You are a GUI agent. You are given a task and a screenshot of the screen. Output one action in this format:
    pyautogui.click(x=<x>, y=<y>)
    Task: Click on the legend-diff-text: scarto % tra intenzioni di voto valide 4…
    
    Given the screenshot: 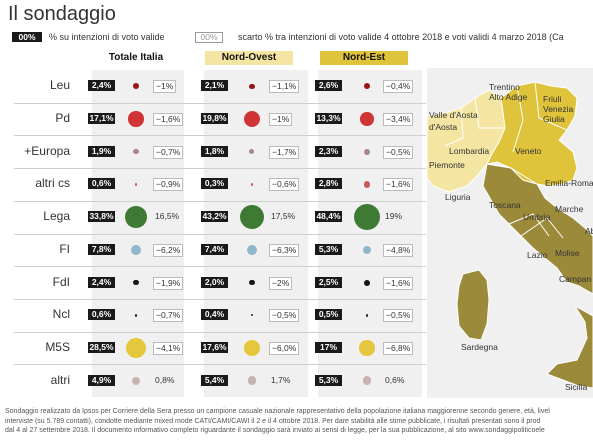 What is the action you would take?
    pyautogui.click(x=401, y=37)
    